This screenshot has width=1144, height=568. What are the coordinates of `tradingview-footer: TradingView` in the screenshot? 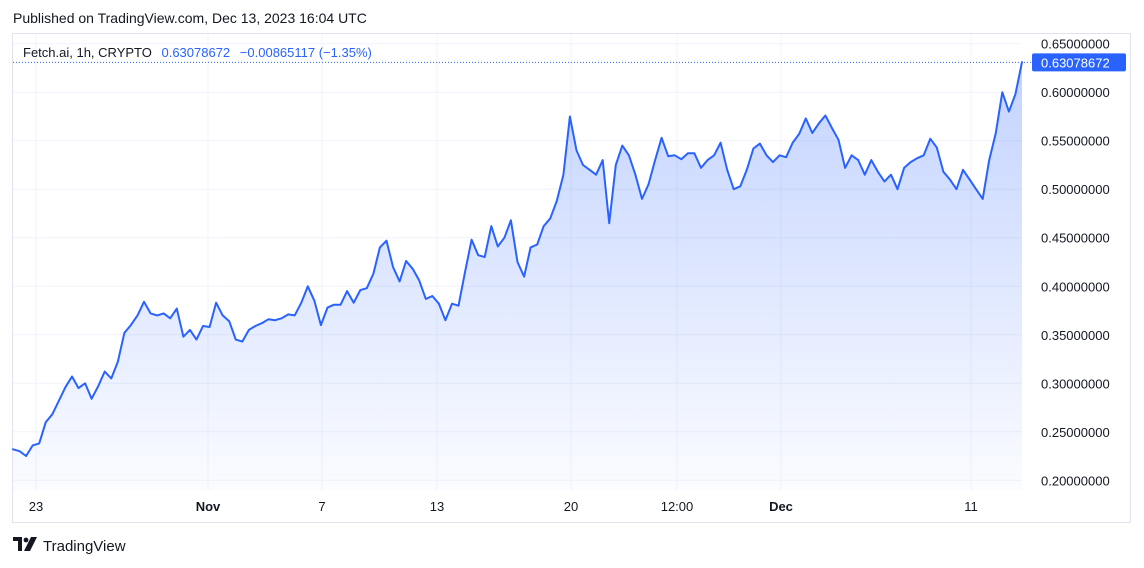 It's located at (69, 546).